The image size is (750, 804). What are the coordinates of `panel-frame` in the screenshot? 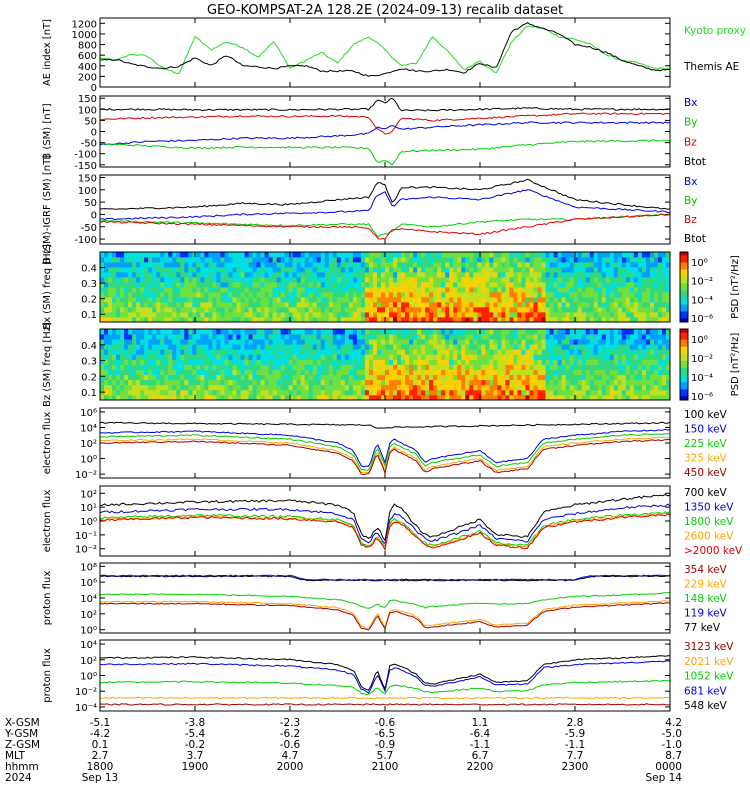 It's located at (385, 598).